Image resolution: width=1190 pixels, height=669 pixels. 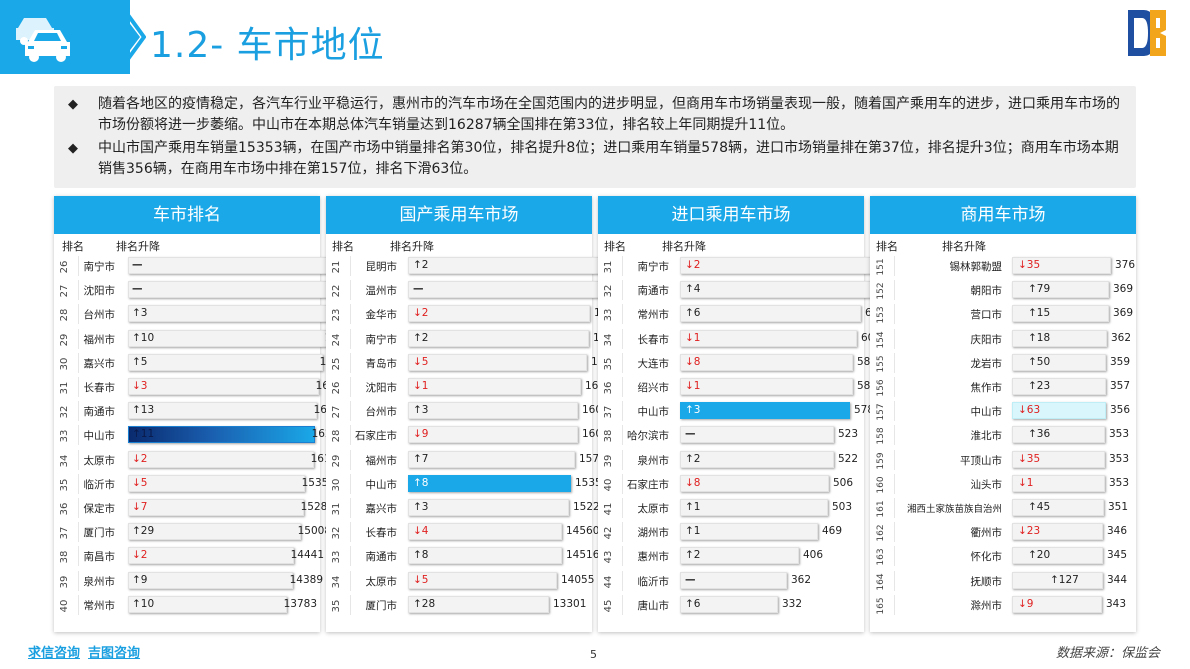 I want to click on rank-change: ↓9, so click(x=421, y=434).